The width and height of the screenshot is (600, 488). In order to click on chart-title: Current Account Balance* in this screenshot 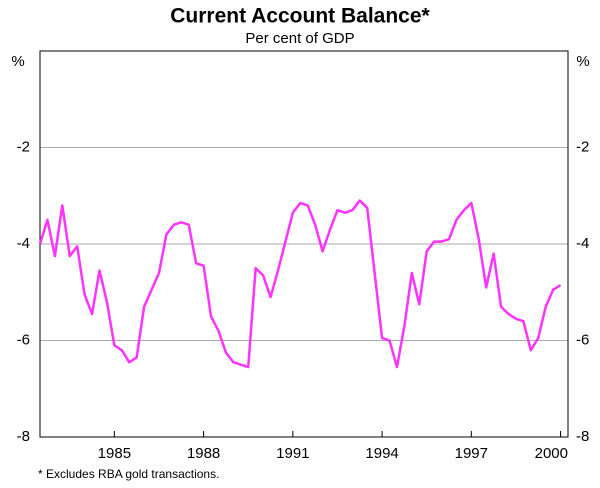, I will do `click(300, 16)`.